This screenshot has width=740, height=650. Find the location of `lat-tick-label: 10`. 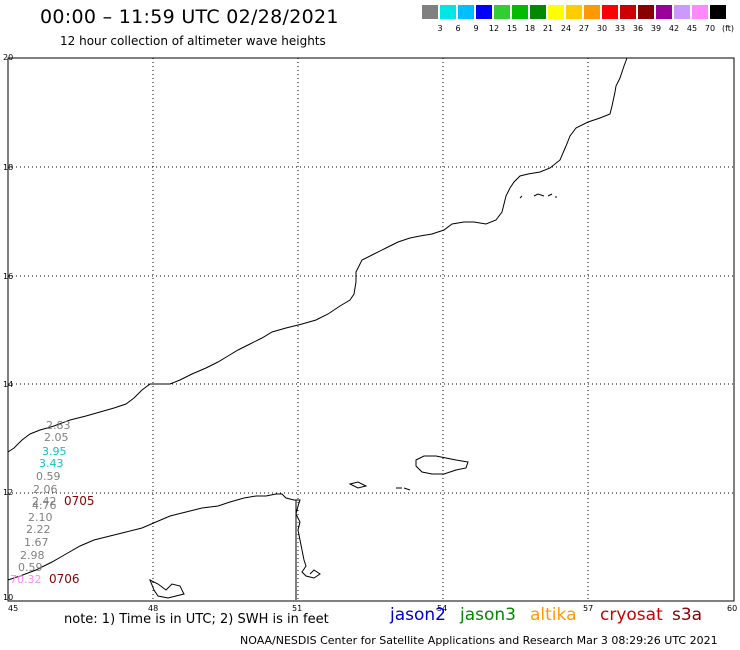

lat-tick-label: 10 is located at coordinates (8, 597).